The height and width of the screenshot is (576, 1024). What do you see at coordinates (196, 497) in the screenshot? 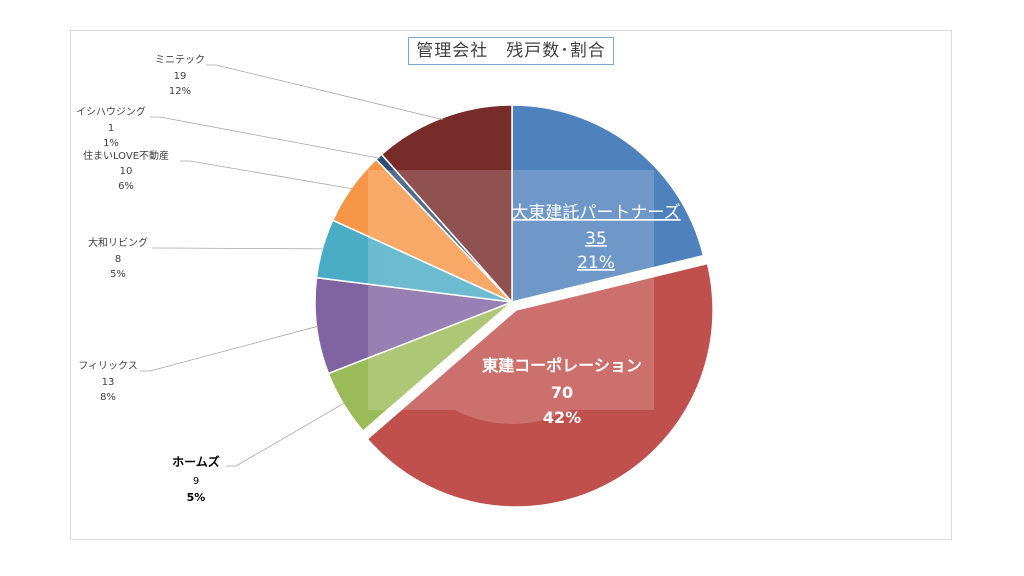
I see `slice-label-percent-3: 5%` at bounding box center [196, 497].